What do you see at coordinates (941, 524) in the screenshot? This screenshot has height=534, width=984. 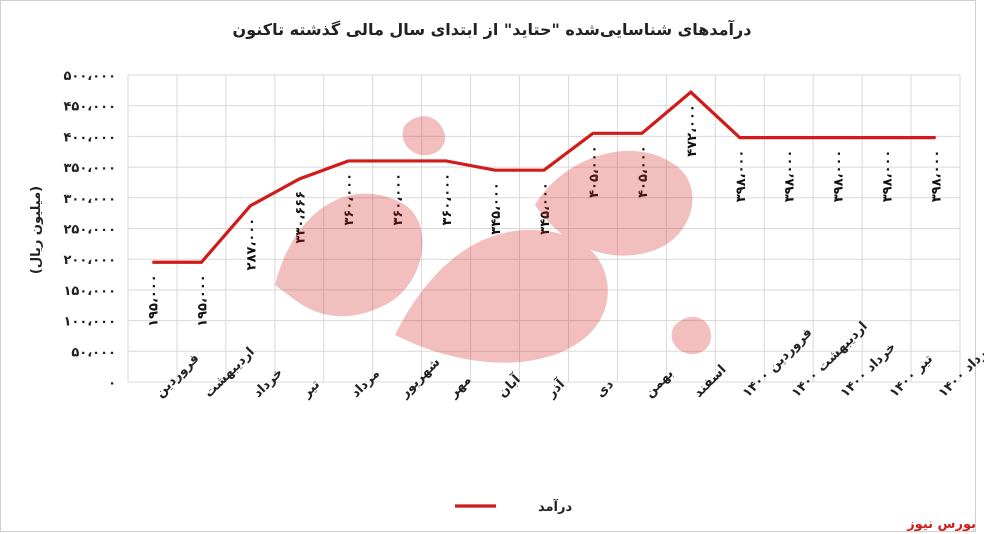 I see `brand-tag: بورس نیوز` at bounding box center [941, 524].